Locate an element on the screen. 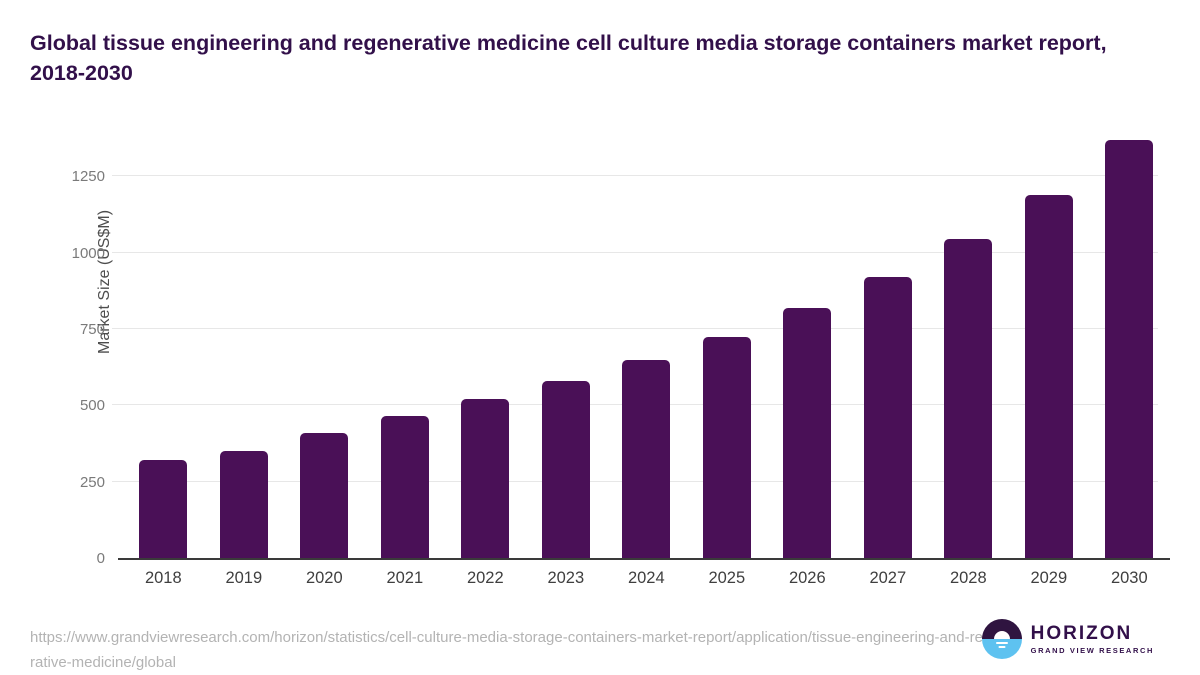  y-tick-label-1250: 1250 is located at coordinates (88, 177).